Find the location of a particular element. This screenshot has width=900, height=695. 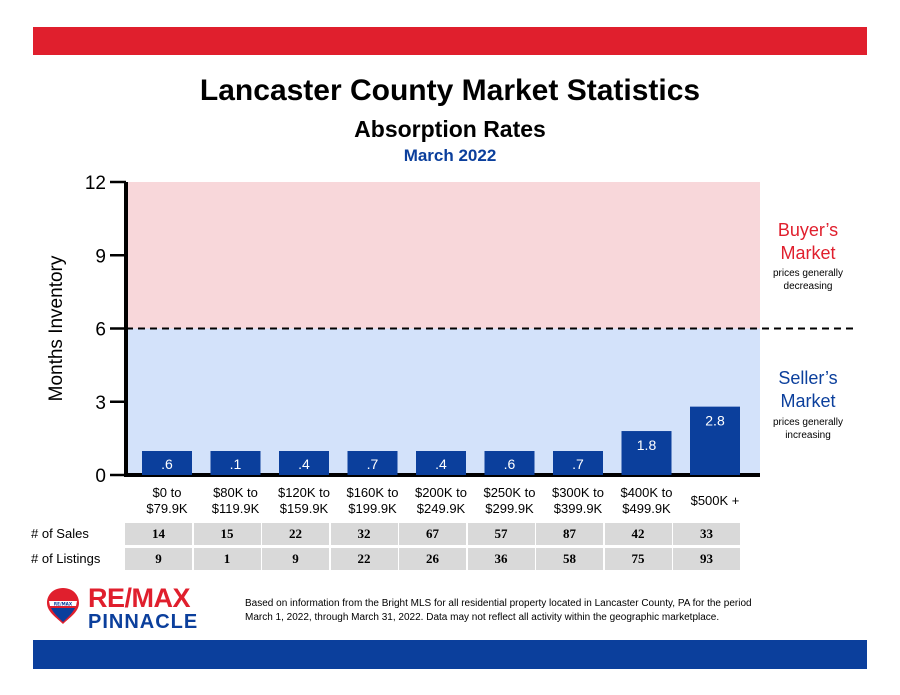

sales-cell: 87 is located at coordinates (569, 534).